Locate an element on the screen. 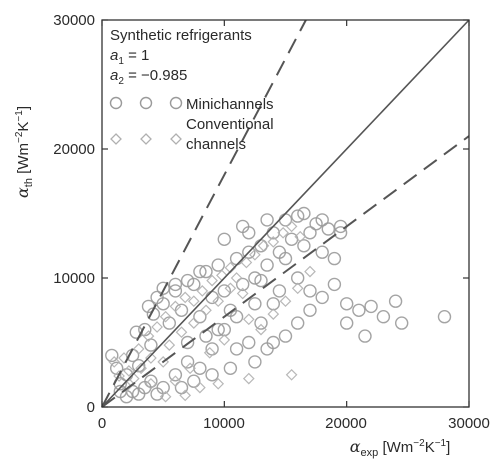 This screenshot has width=503, height=461. annotation-a1: a1 = 1 is located at coordinates (129, 57).